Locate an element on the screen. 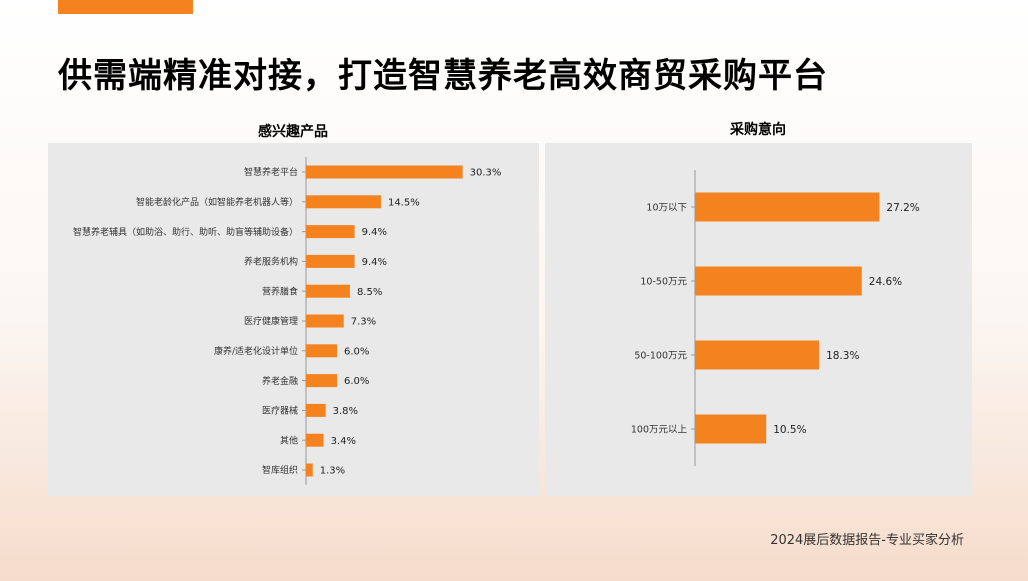  category-label: 智慧养老辅具（如助浴、助行、助听、助盲等辅助设备） is located at coordinates (185, 232).